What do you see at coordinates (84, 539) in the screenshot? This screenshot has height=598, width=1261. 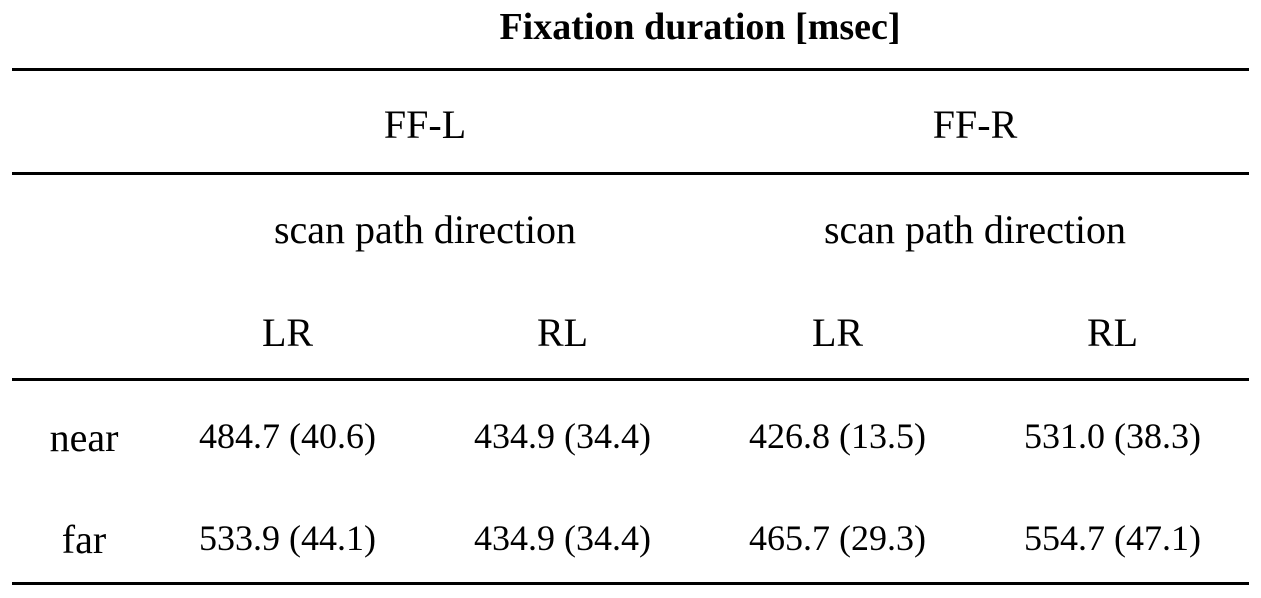 I see `row-label-far: far` at bounding box center [84, 539].